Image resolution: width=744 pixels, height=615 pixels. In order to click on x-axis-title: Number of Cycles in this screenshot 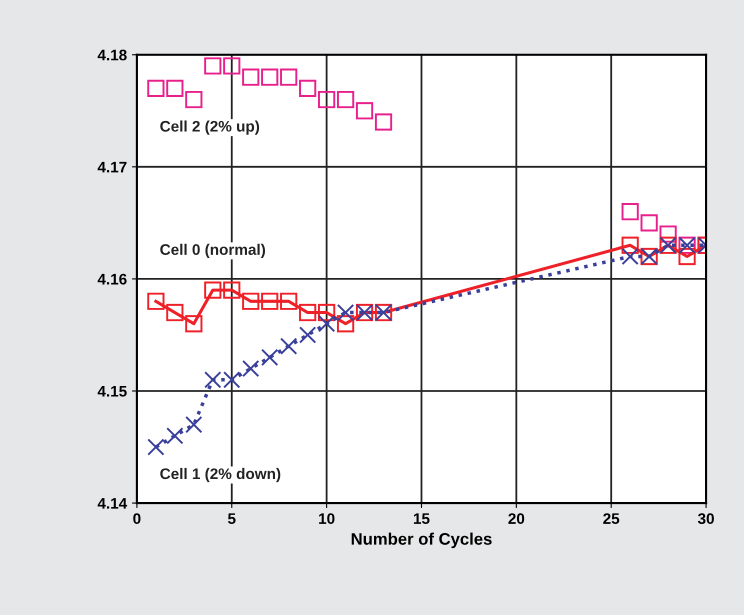, I will do `click(422, 540)`.